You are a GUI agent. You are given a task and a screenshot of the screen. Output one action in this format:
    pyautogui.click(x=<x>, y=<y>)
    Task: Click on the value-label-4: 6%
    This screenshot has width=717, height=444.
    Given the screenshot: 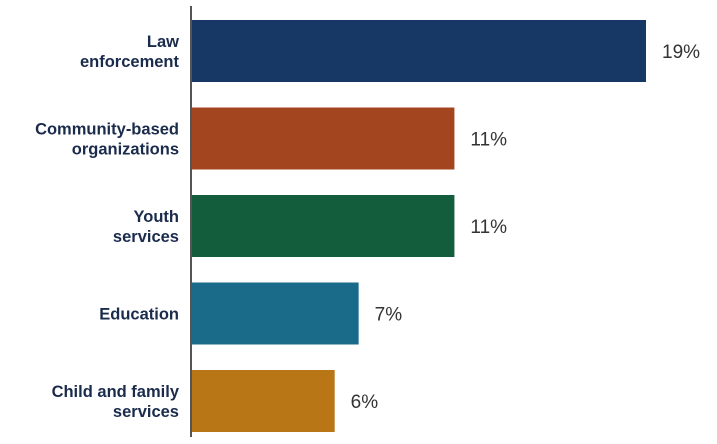 What is the action you would take?
    pyautogui.click(x=365, y=402)
    